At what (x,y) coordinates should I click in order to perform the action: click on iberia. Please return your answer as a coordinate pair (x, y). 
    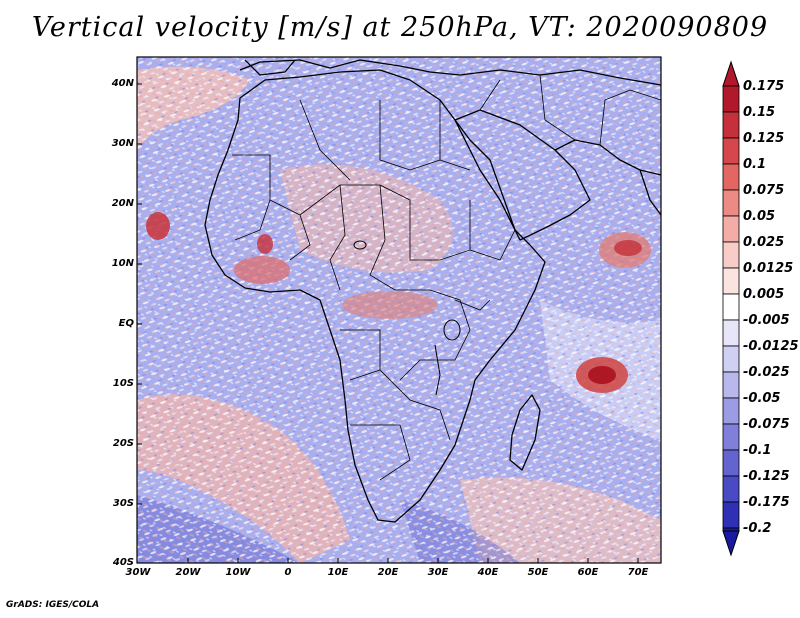
    Looking at the image, I should click on (270, 67).